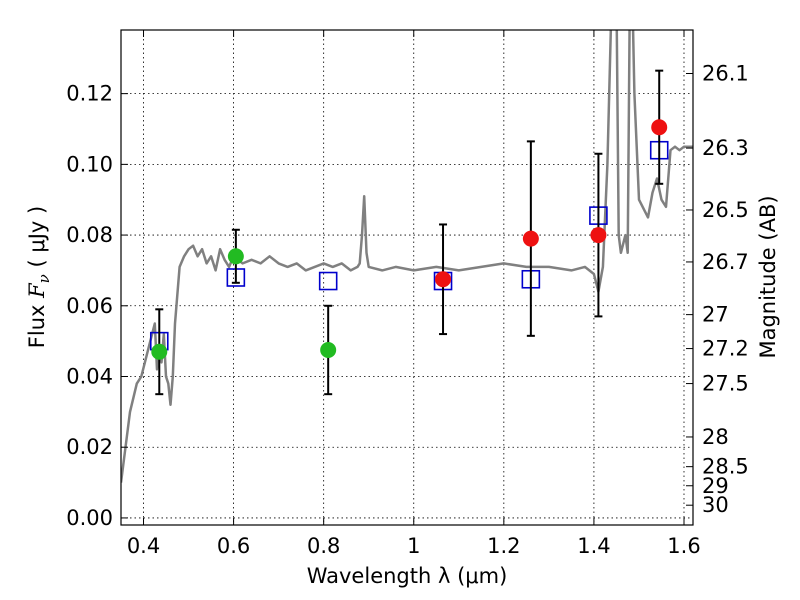  Describe the element at coordinates (715, 486) in the screenshot. I see `y2-tick-label: 29` at that location.